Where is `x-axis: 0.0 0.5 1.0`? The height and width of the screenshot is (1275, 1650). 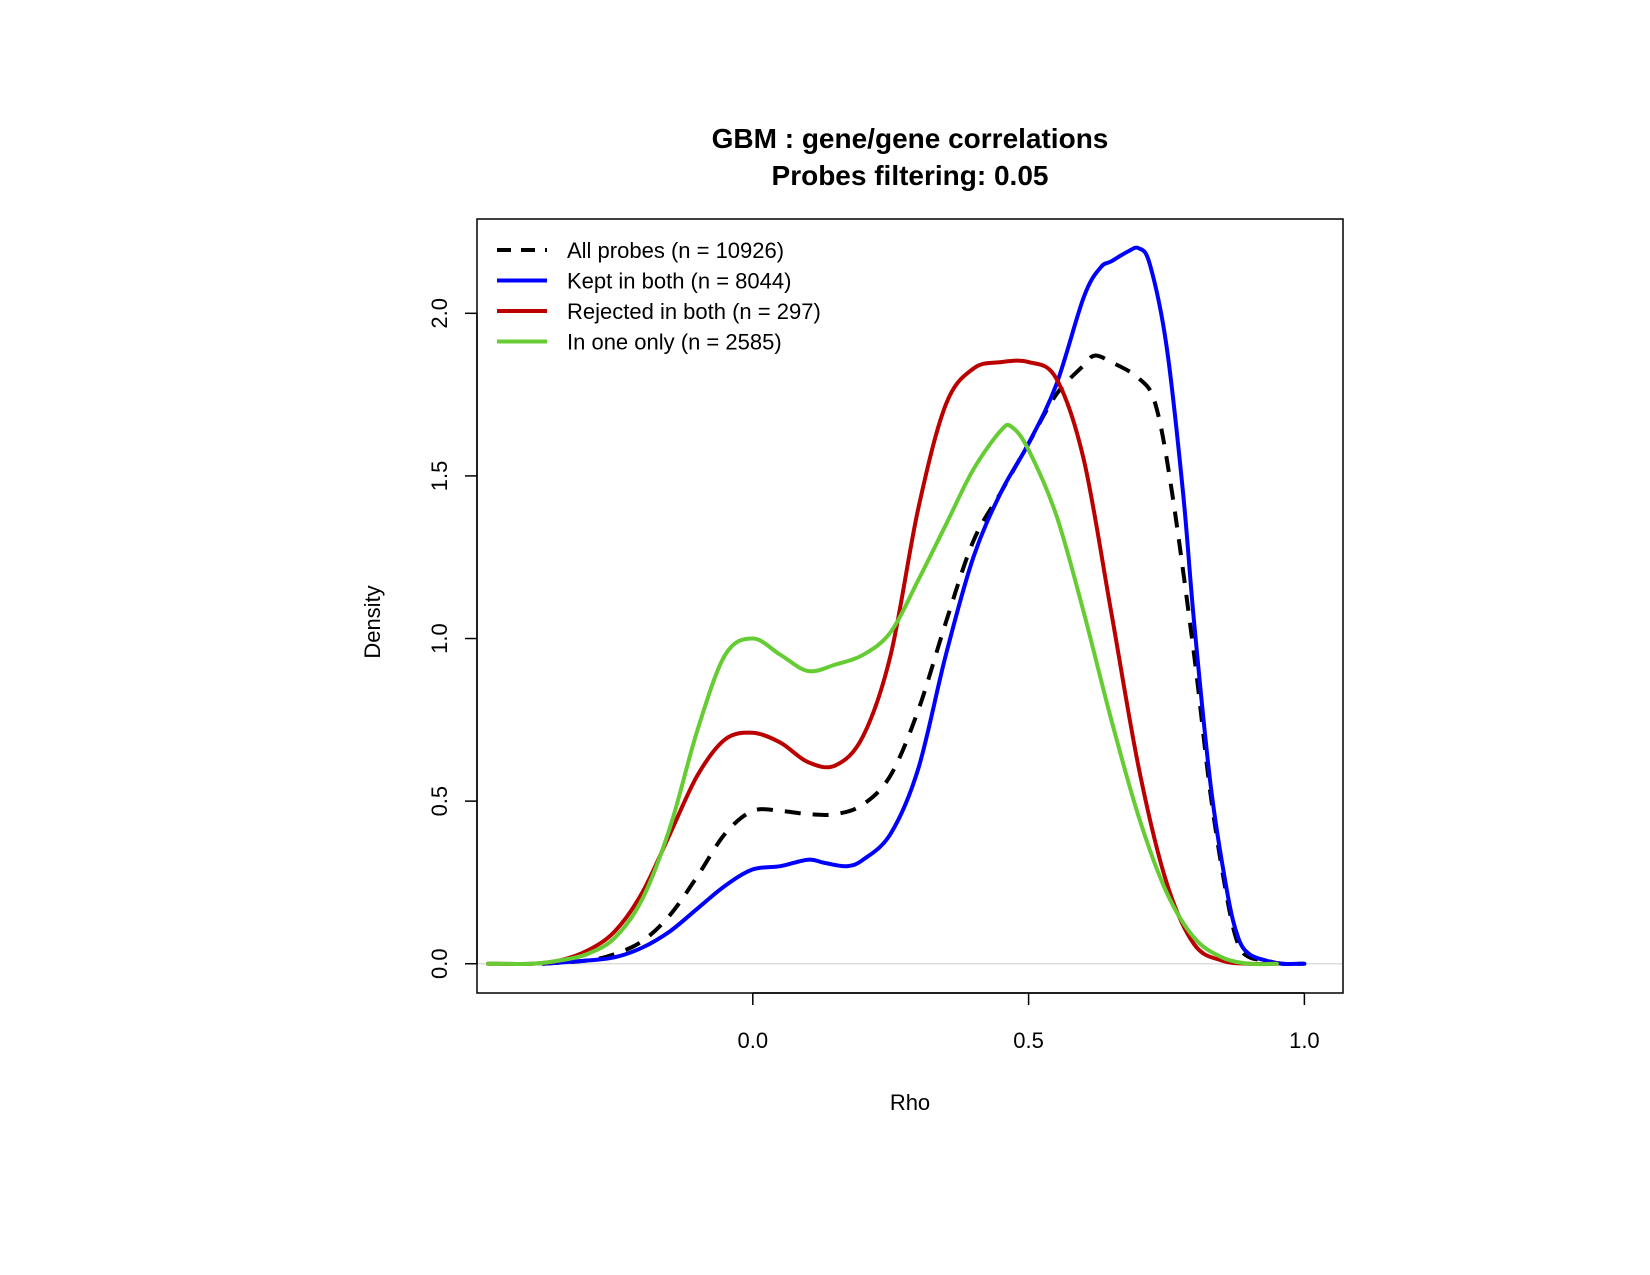 x-axis: 0.0 0.5 1.0 is located at coordinates (1028, 1022).